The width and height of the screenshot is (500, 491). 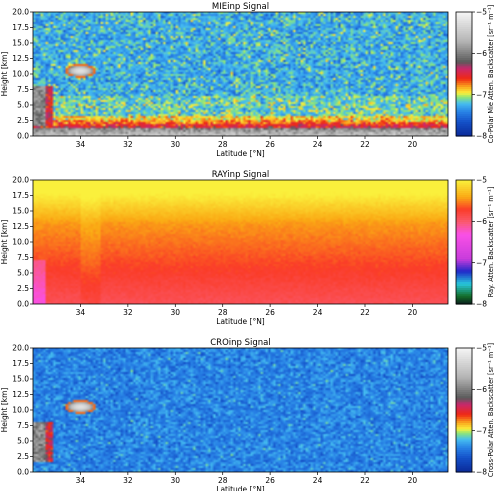 What do you see at coordinates (23, 472) in the screenshot?
I see `y-tick-label: 0.0` at bounding box center [23, 472].